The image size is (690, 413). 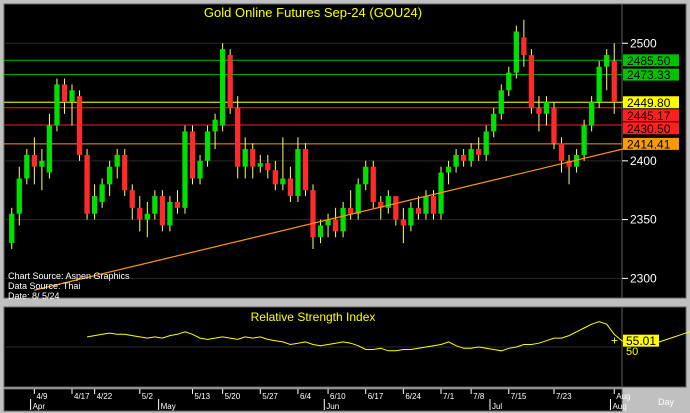 I want to click on level-value-label: 2445.17, so click(x=649, y=116).